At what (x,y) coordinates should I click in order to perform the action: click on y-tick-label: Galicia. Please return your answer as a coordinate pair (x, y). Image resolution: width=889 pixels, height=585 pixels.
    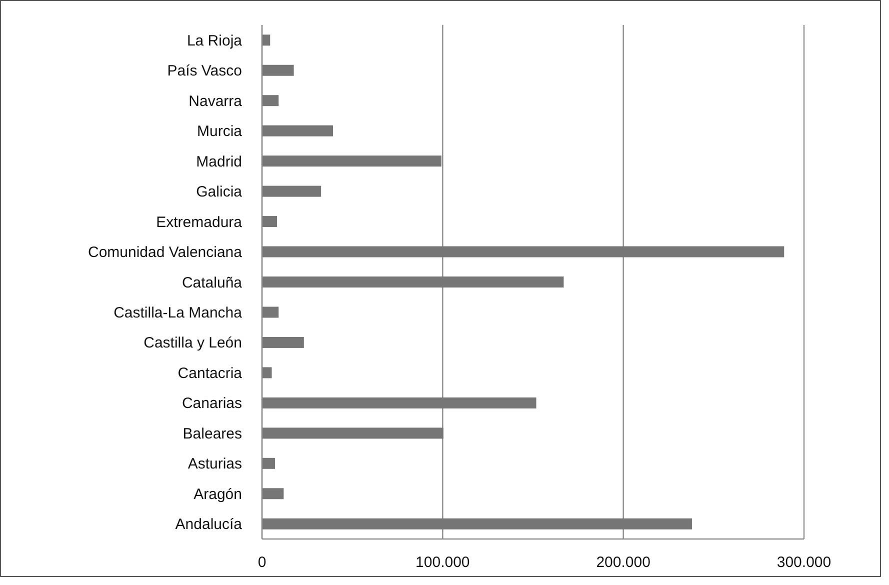
    Looking at the image, I should click on (219, 192).